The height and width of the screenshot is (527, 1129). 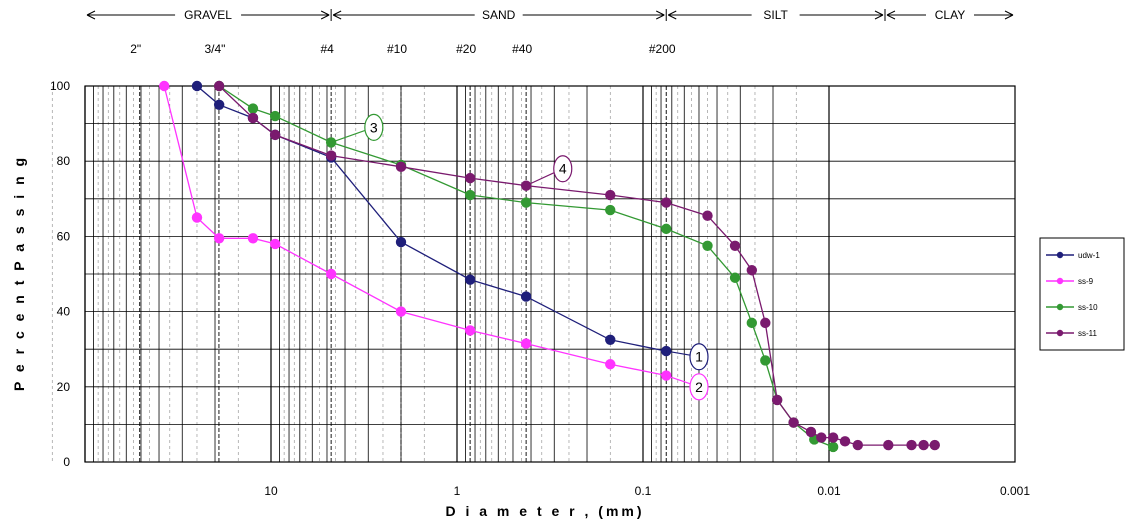 I want to click on x-tick-label: 0.1, so click(x=643, y=491).